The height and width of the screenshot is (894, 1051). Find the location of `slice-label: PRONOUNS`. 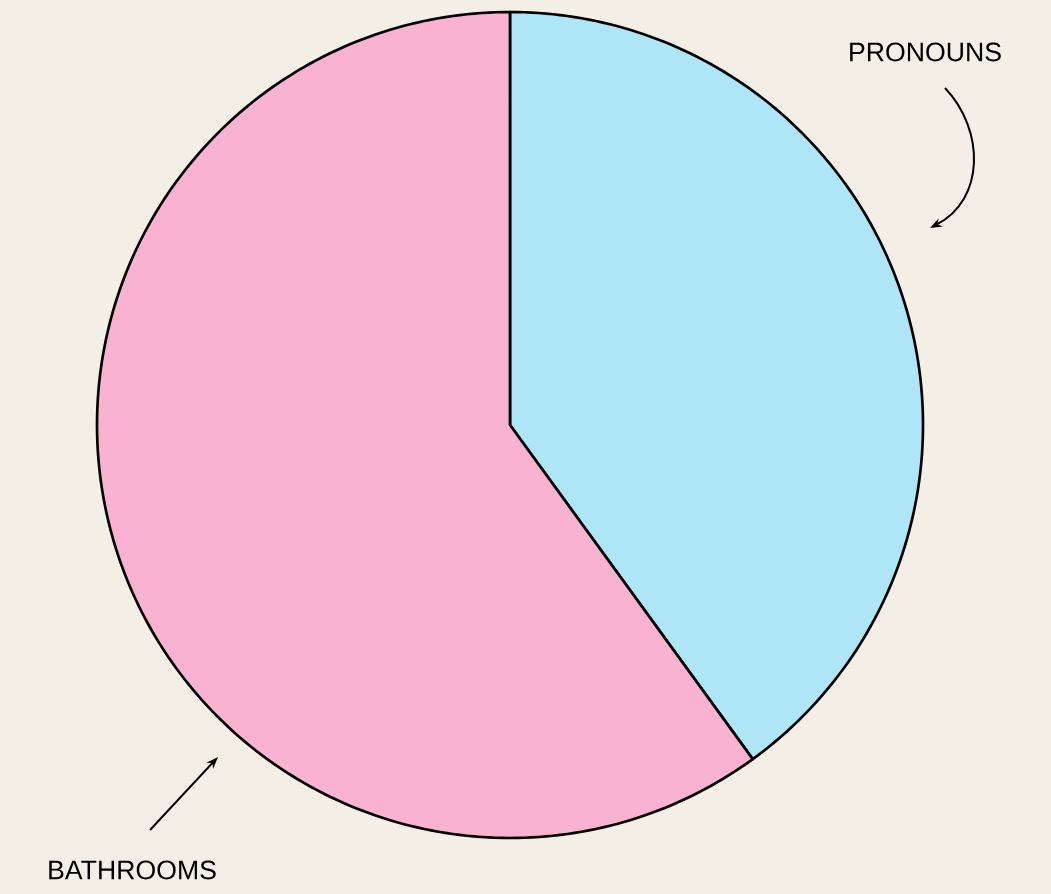

slice-label: PRONOUNS is located at coordinates (925, 52).